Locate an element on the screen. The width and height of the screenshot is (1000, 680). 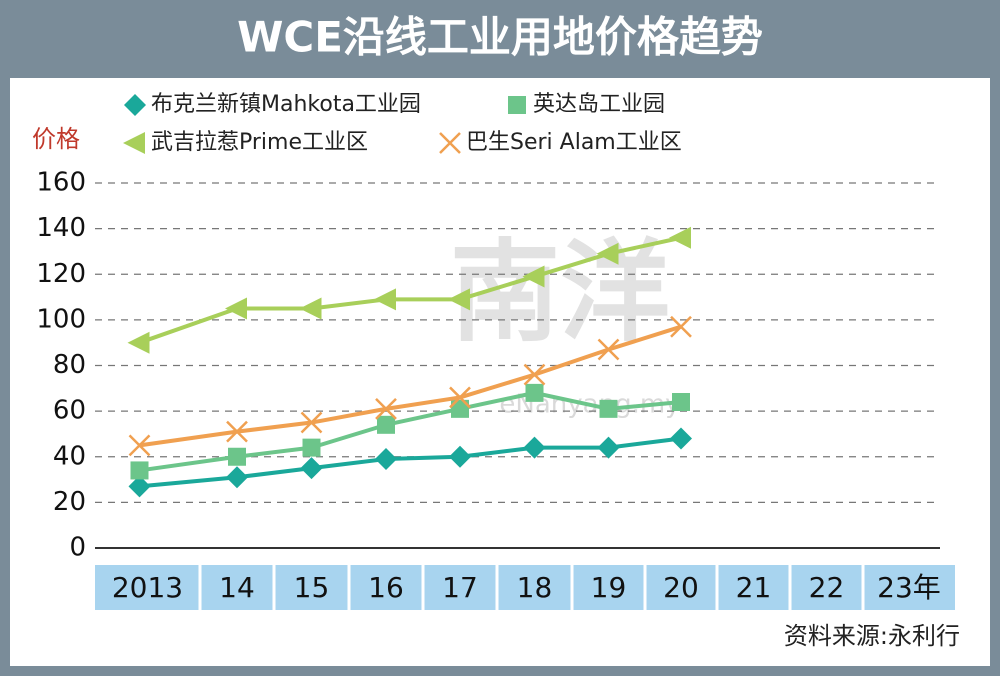
legend-label: 布克兰新镇Mahkota工业园 is located at coordinates (286, 104).